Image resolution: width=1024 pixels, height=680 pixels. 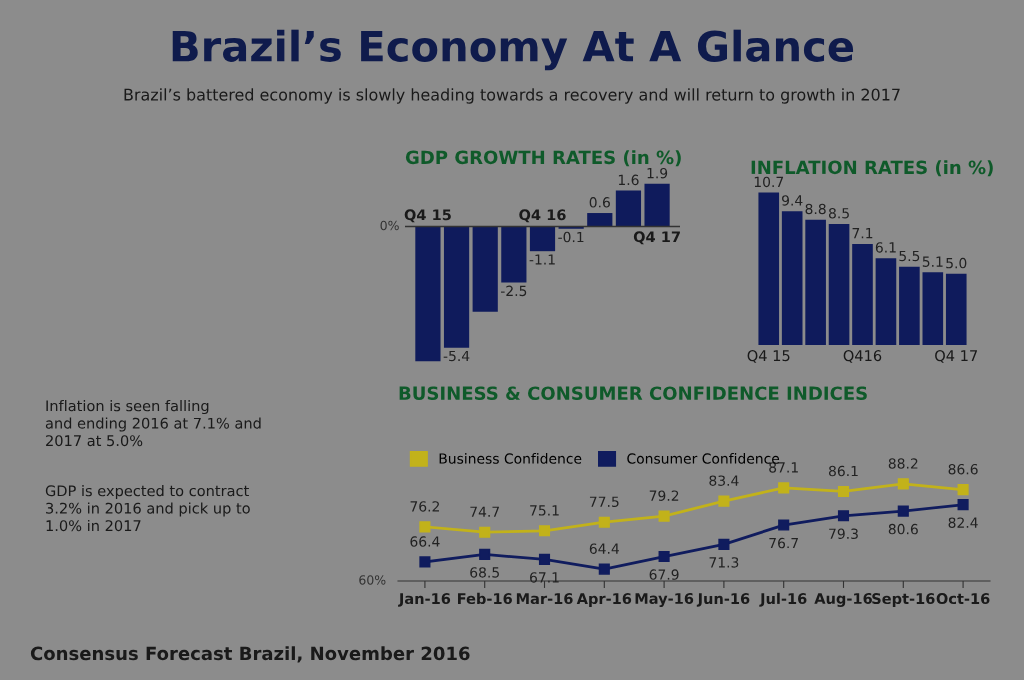 What do you see at coordinates (544, 599) in the screenshot?
I see `x-tick-label: Mar-16` at bounding box center [544, 599].